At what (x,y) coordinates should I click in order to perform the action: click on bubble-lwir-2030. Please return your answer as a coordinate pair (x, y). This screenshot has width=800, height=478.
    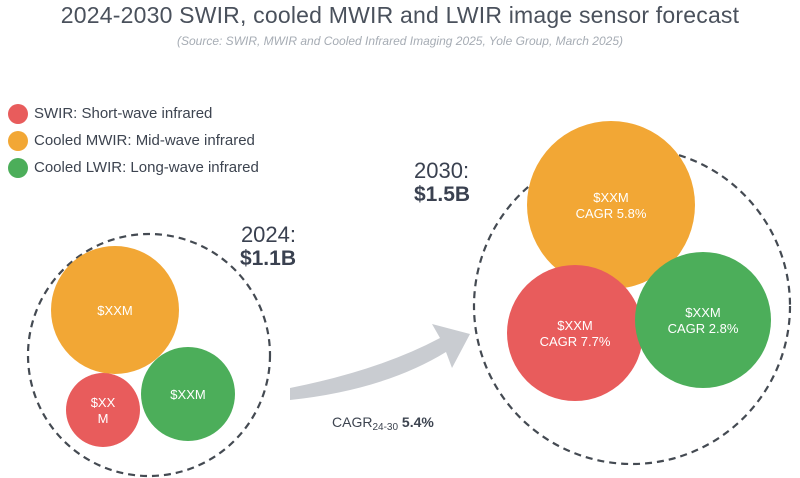
    Looking at the image, I should click on (703, 320).